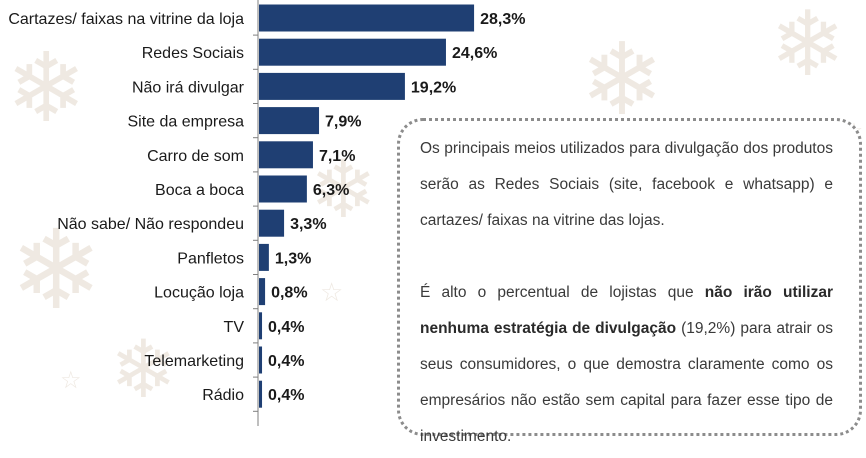  What do you see at coordinates (185, 122) in the screenshot?
I see `category-label: Site da empresa` at bounding box center [185, 122].